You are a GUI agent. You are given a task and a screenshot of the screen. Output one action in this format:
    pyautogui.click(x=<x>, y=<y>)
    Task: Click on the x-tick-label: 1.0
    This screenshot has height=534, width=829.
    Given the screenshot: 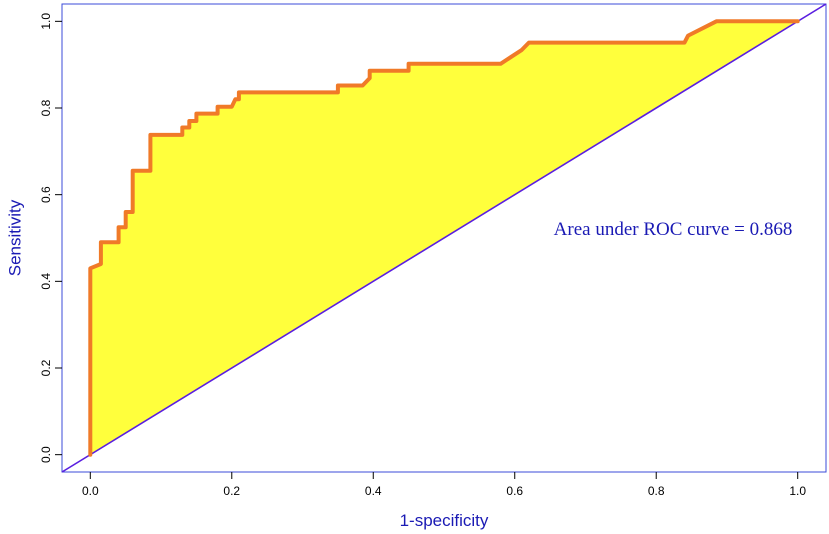 What is the action you would take?
    pyautogui.click(x=797, y=491)
    